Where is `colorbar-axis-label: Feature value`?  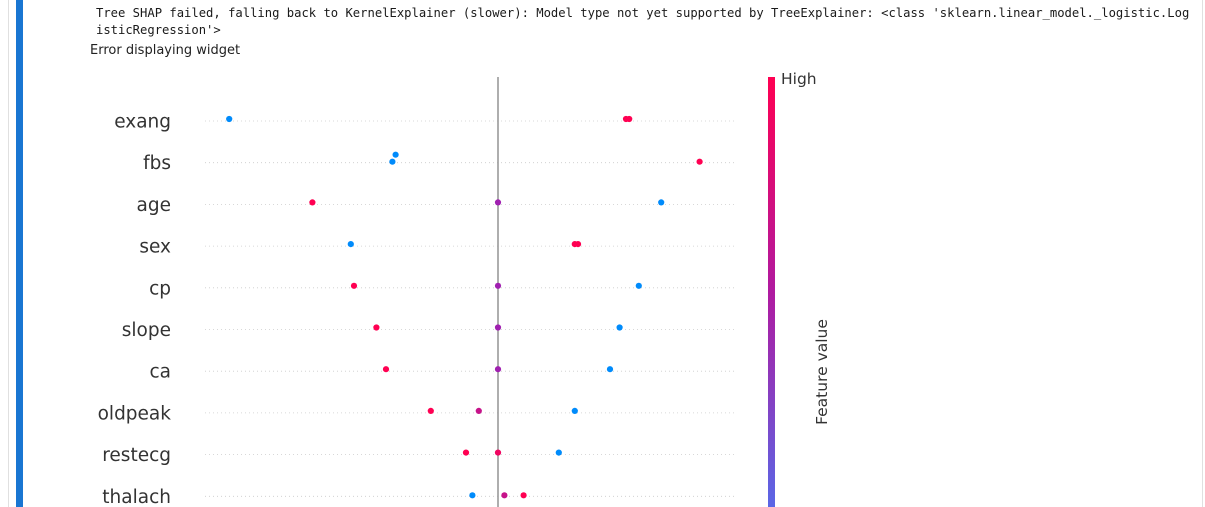 colorbar-axis-label: Feature value is located at coordinates (822, 372).